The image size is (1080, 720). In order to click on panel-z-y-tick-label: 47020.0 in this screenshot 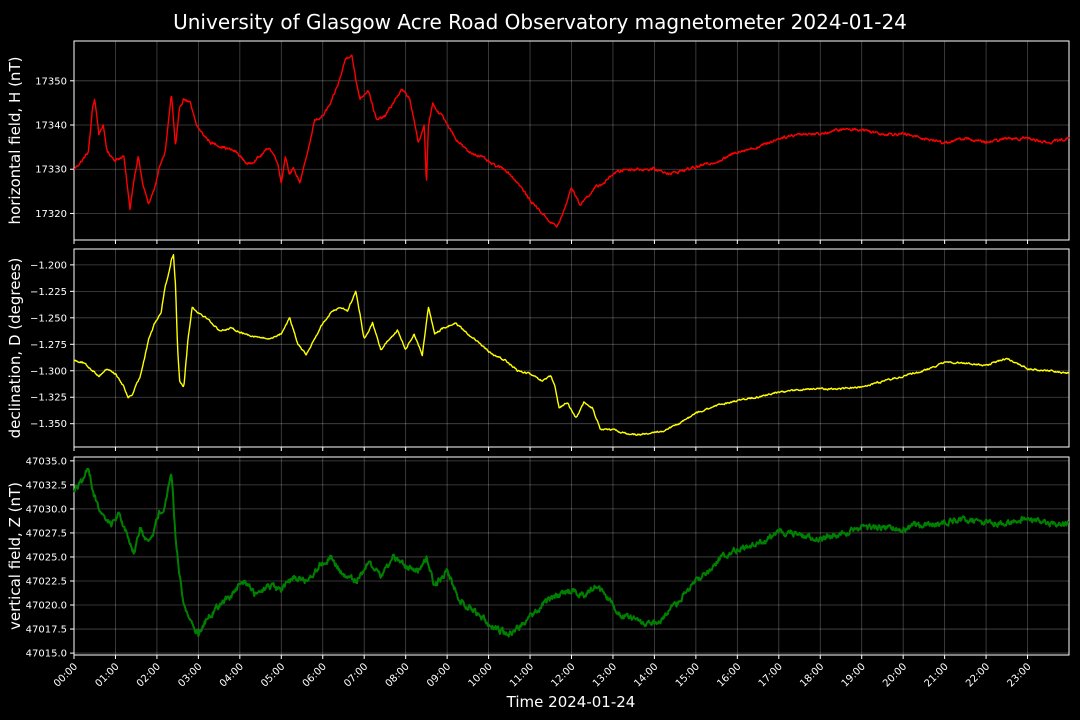, I will do `click(46, 606)`.